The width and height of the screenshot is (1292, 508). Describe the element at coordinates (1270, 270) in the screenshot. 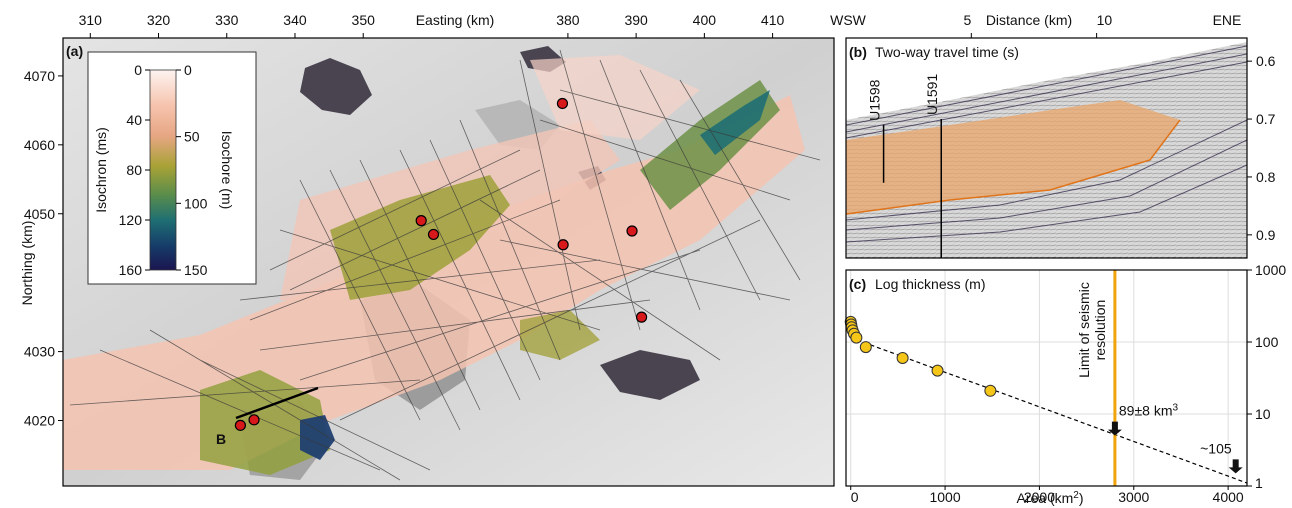

I see `y-tick-label: 1000` at that location.